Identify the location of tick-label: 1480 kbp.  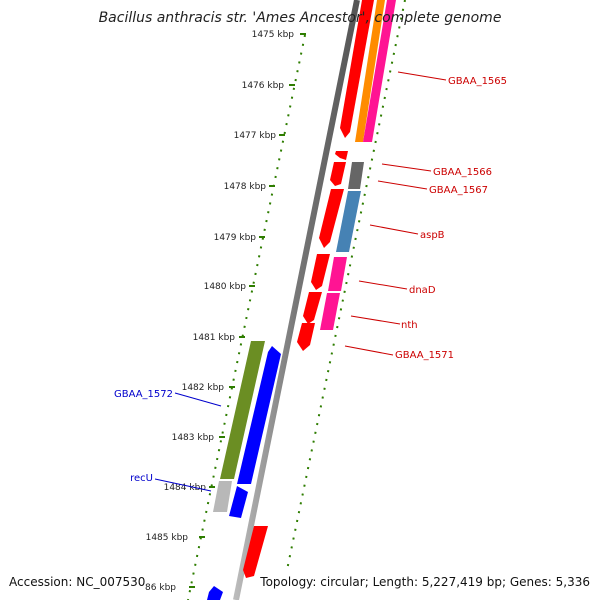
(225, 287).